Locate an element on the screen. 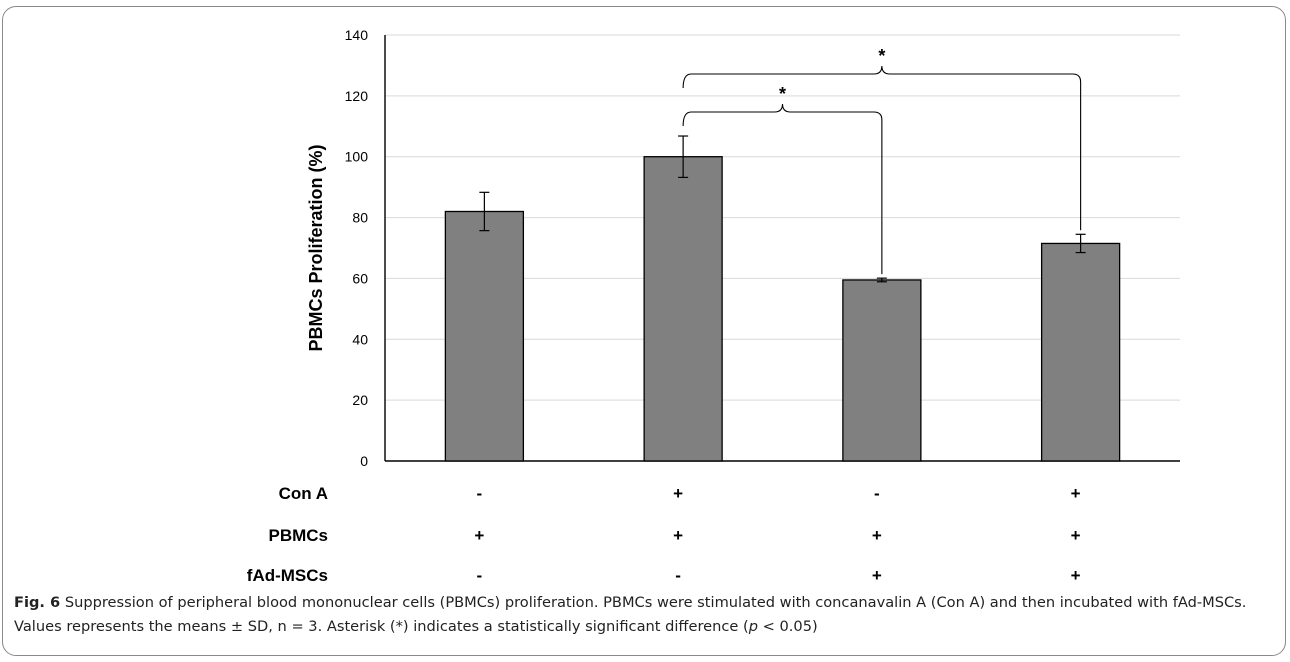  y-tick-label: 0 is located at coordinates (364, 461).